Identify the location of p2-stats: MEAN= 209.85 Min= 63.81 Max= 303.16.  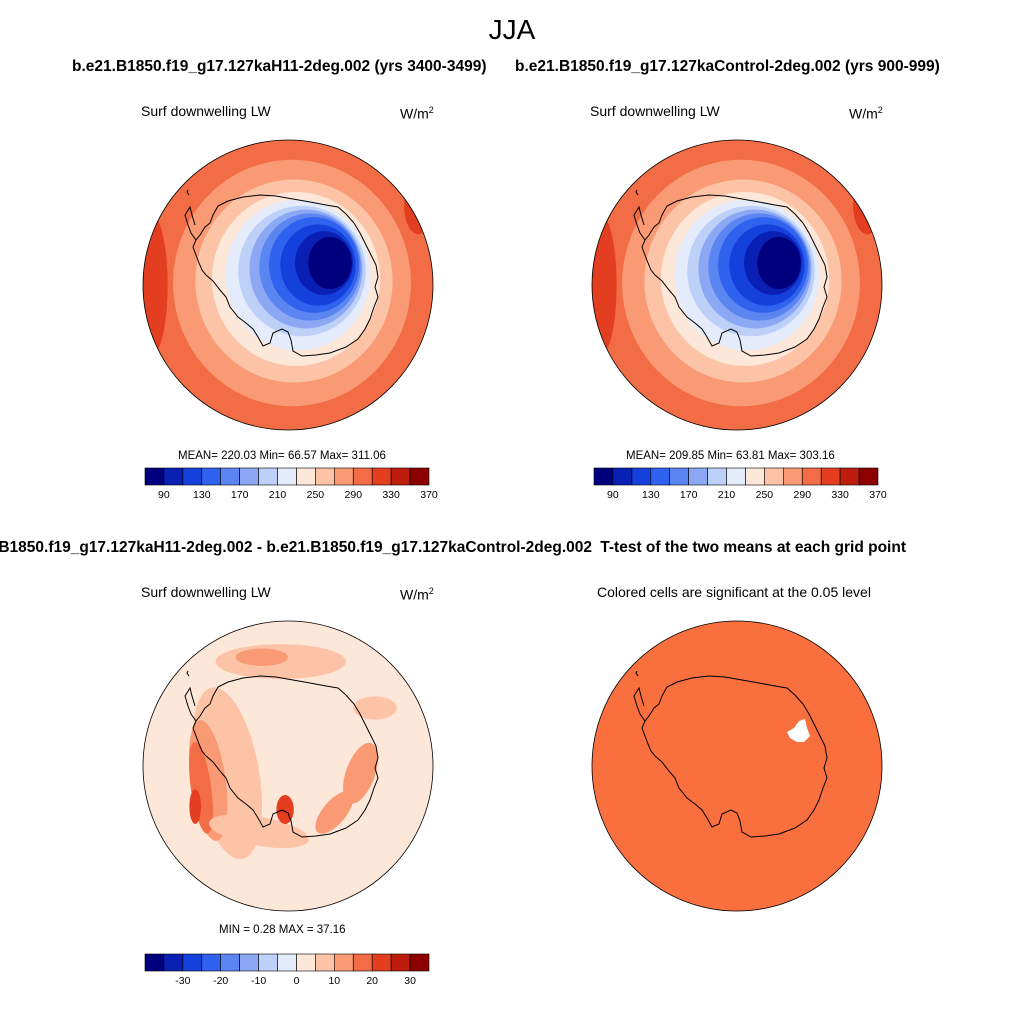
(730, 456).